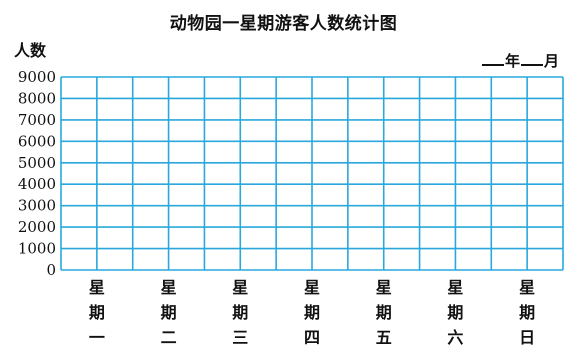 The width and height of the screenshot is (567, 349). I want to click on y-tick-label: 1000, so click(37, 249).